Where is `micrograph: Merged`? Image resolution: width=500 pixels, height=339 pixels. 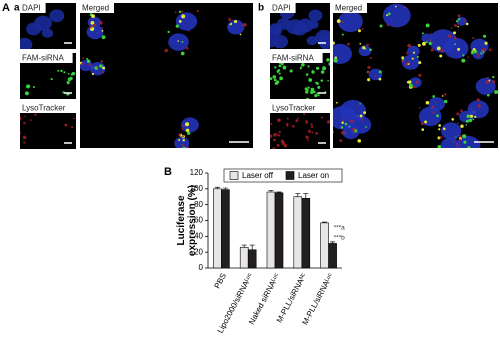 micrograph: Merged is located at coordinates (415, 78).